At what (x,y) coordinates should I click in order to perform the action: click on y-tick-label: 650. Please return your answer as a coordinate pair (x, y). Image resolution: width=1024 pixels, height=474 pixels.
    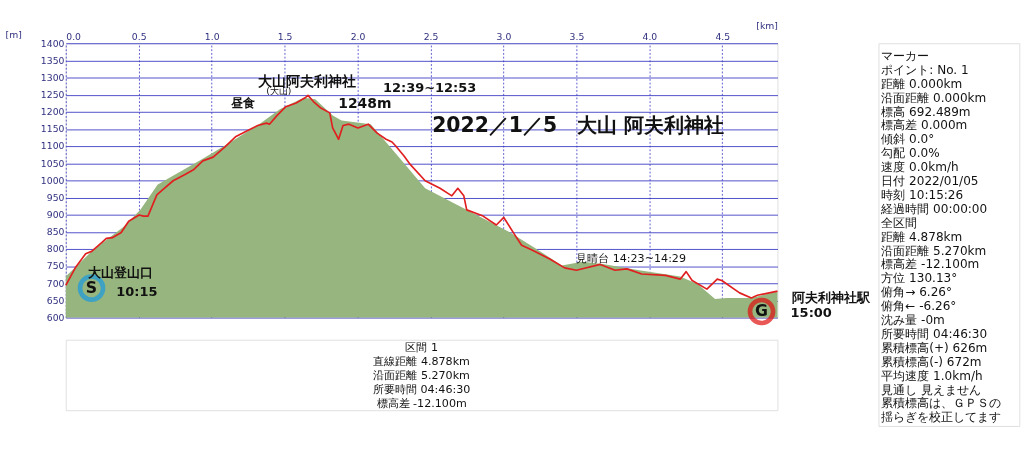
    Looking at the image, I should click on (55, 300).